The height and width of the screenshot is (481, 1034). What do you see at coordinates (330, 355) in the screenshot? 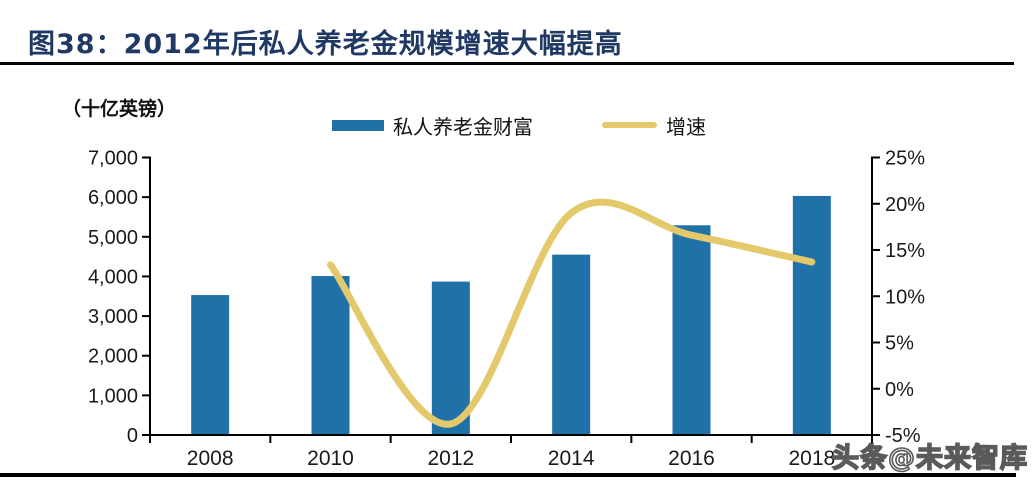
I see `bar-2010` at bounding box center [330, 355].